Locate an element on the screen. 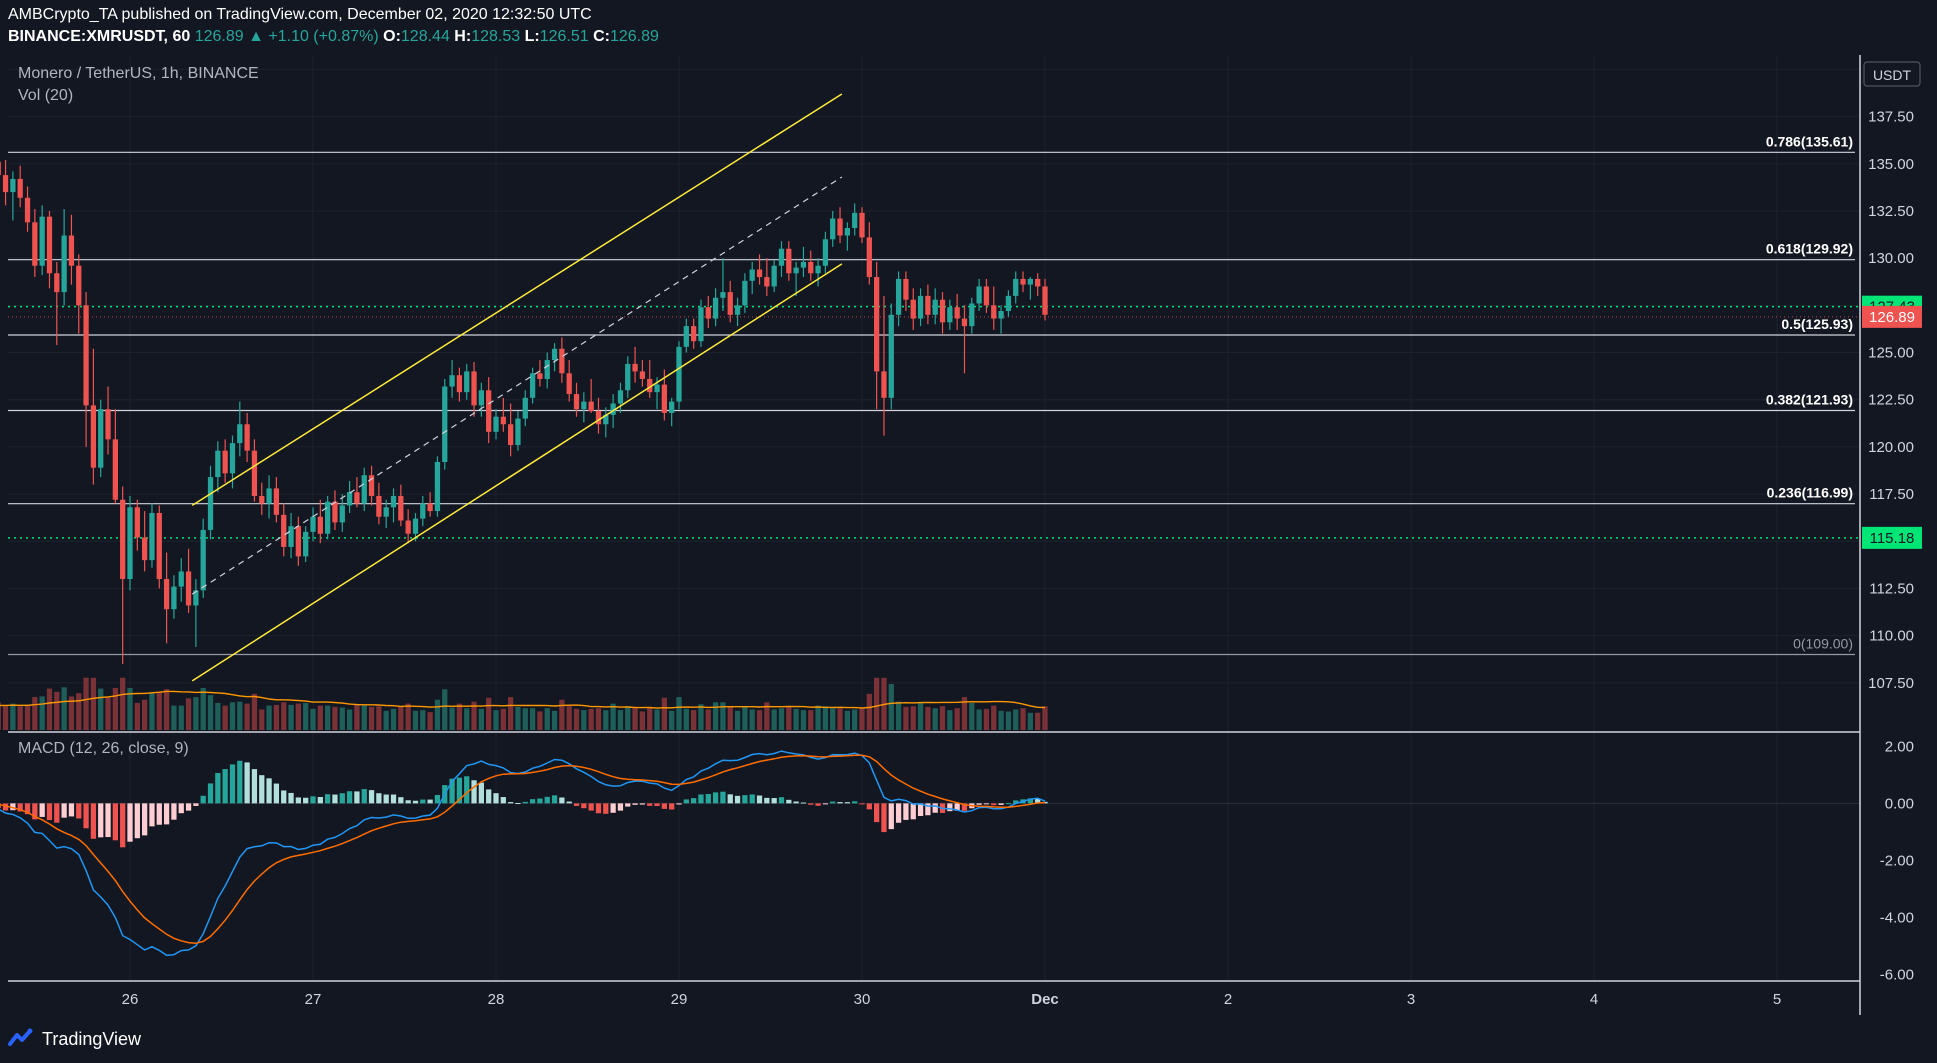 The image size is (1937, 1063). volume-legend: Vol (20) is located at coordinates (46, 95).